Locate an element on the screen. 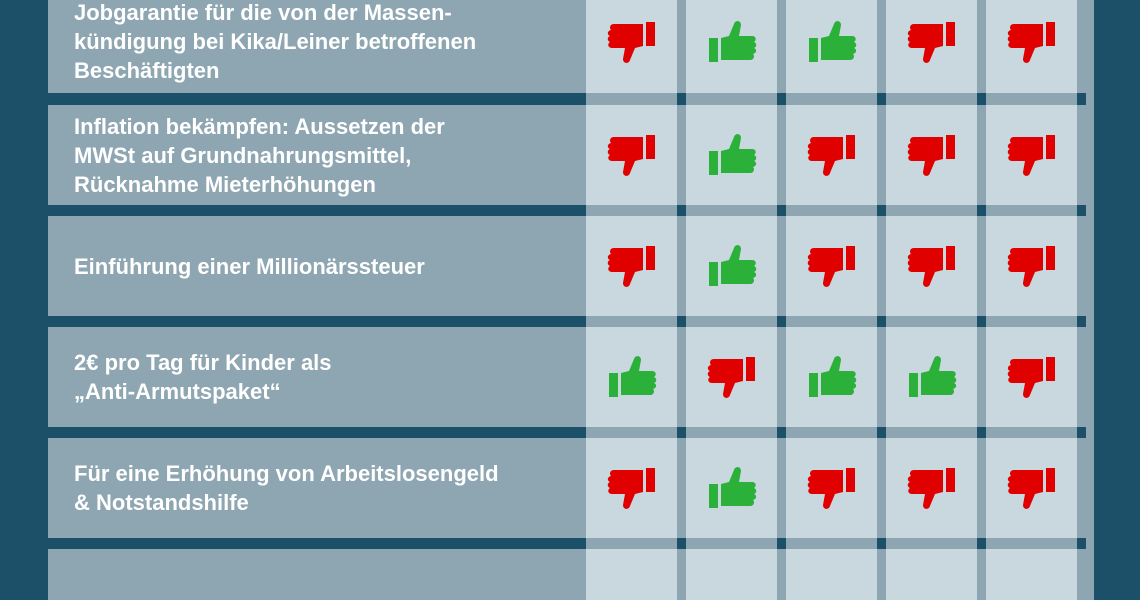  row-label-cell is located at coordinates (317, 574).